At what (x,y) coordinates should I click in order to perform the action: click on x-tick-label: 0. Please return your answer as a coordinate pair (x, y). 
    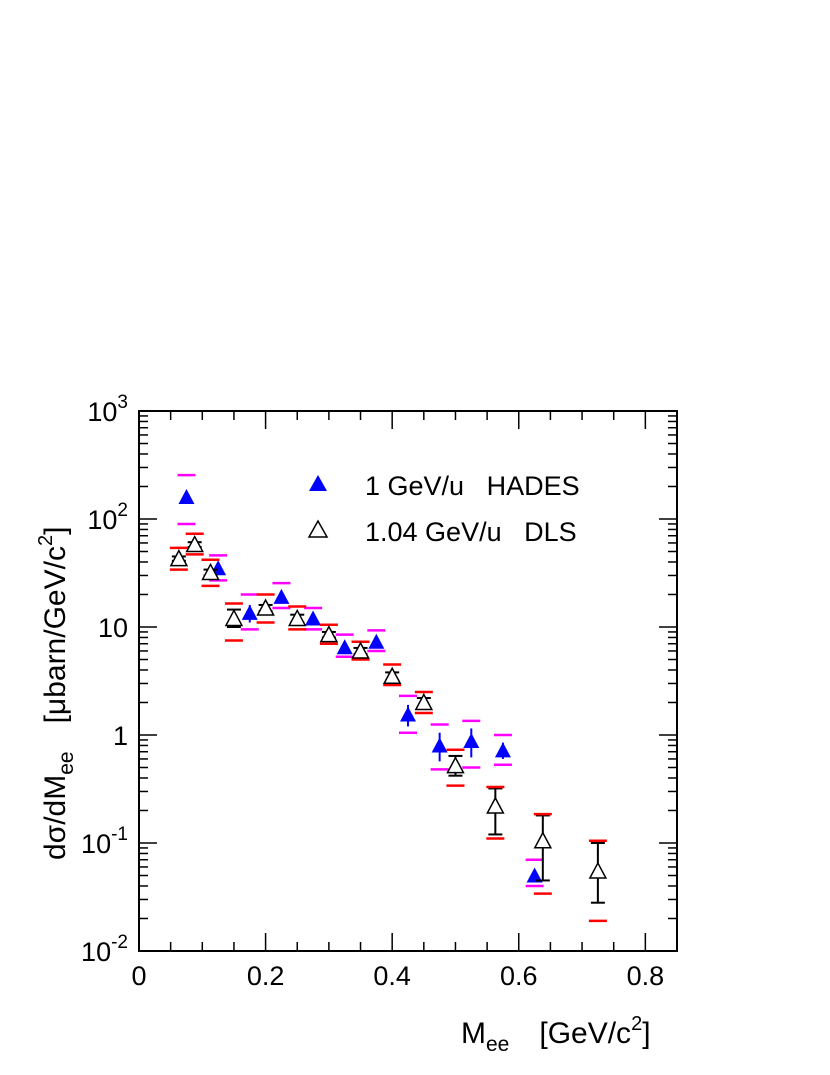
    Looking at the image, I should click on (138, 976).